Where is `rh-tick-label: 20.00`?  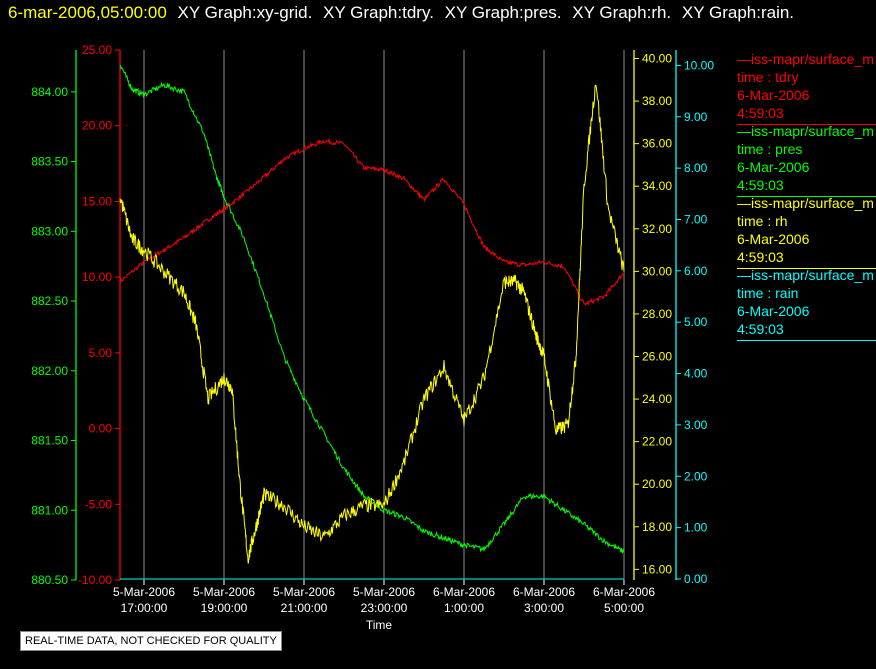
rh-tick-label: 20.00 is located at coordinates (657, 484).